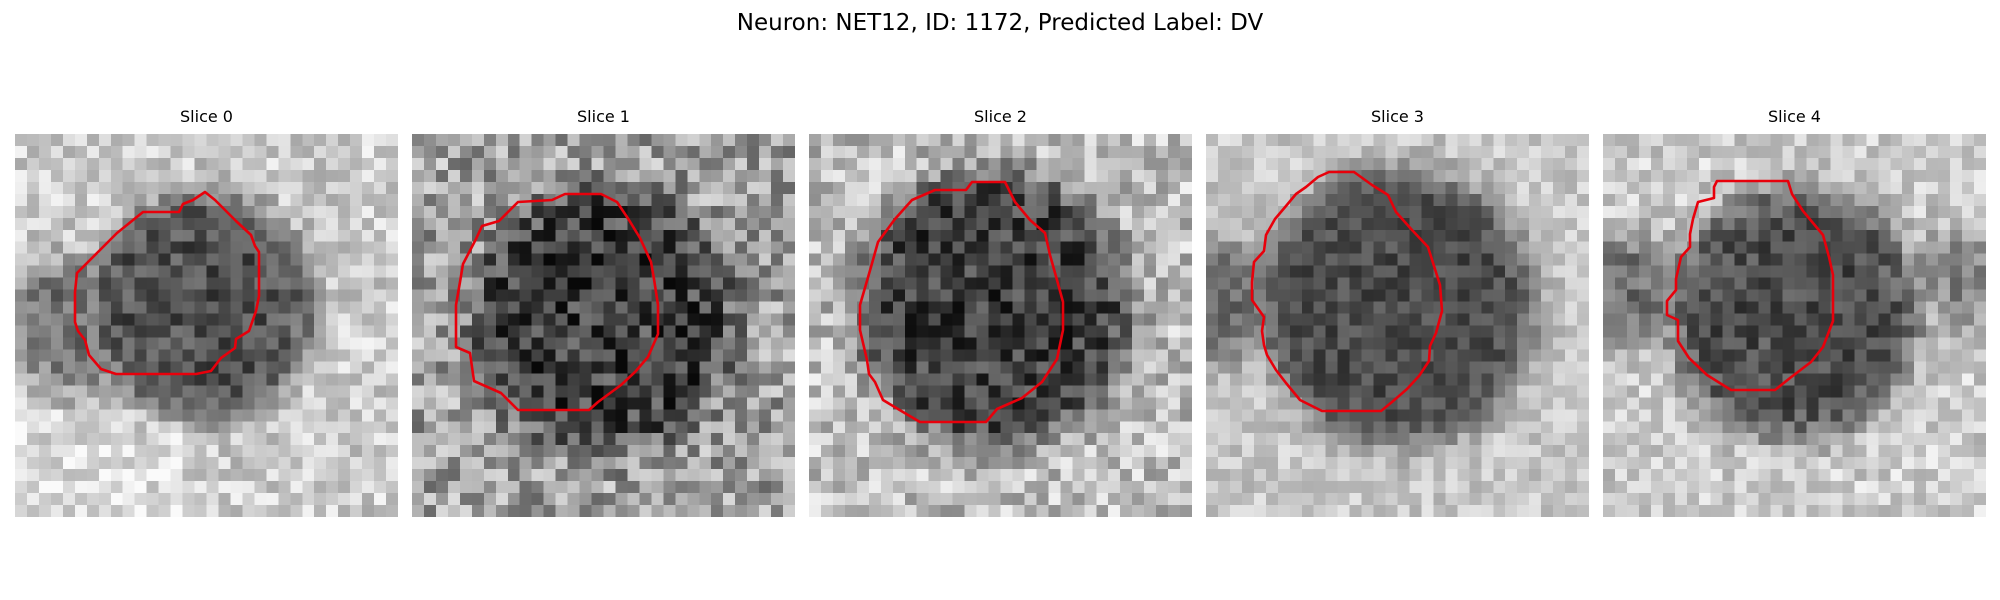 Image resolution: width=2000 pixels, height=600 pixels. I want to click on slice-panel-2: Slice 2, so click(1000, 311).